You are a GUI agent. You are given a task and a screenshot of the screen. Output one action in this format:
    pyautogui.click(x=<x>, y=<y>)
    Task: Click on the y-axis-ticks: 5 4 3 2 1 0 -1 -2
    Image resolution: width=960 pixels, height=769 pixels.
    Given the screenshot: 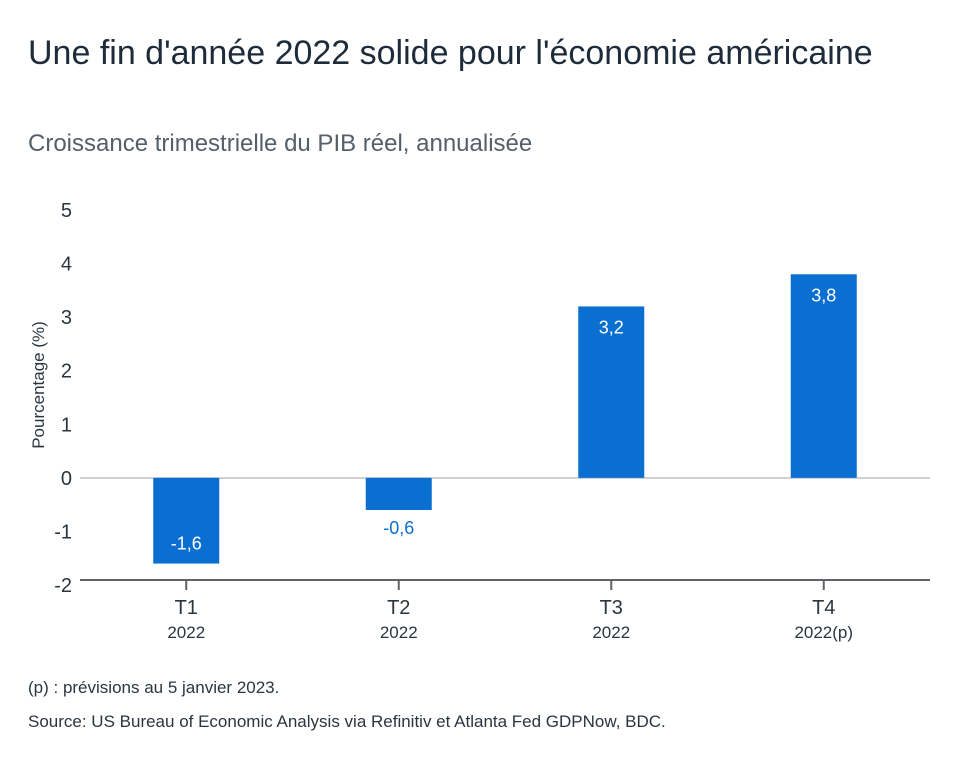 What is the action you would take?
    pyautogui.click(x=63, y=398)
    